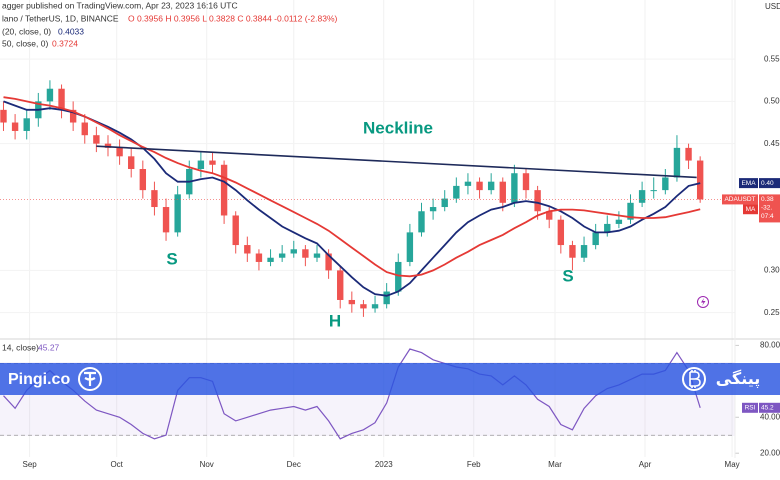 The height and width of the screenshot is (480, 780). Describe the element at coordinates (770, 345) in the screenshot. I see `rsi-tick-label: 80.00` at that location.